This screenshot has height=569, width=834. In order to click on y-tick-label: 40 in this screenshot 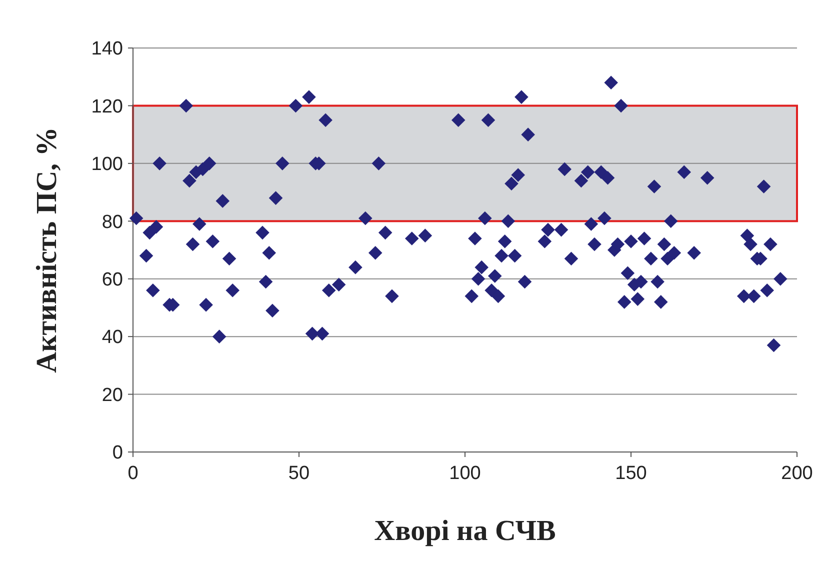, I will do `click(112, 337)`.